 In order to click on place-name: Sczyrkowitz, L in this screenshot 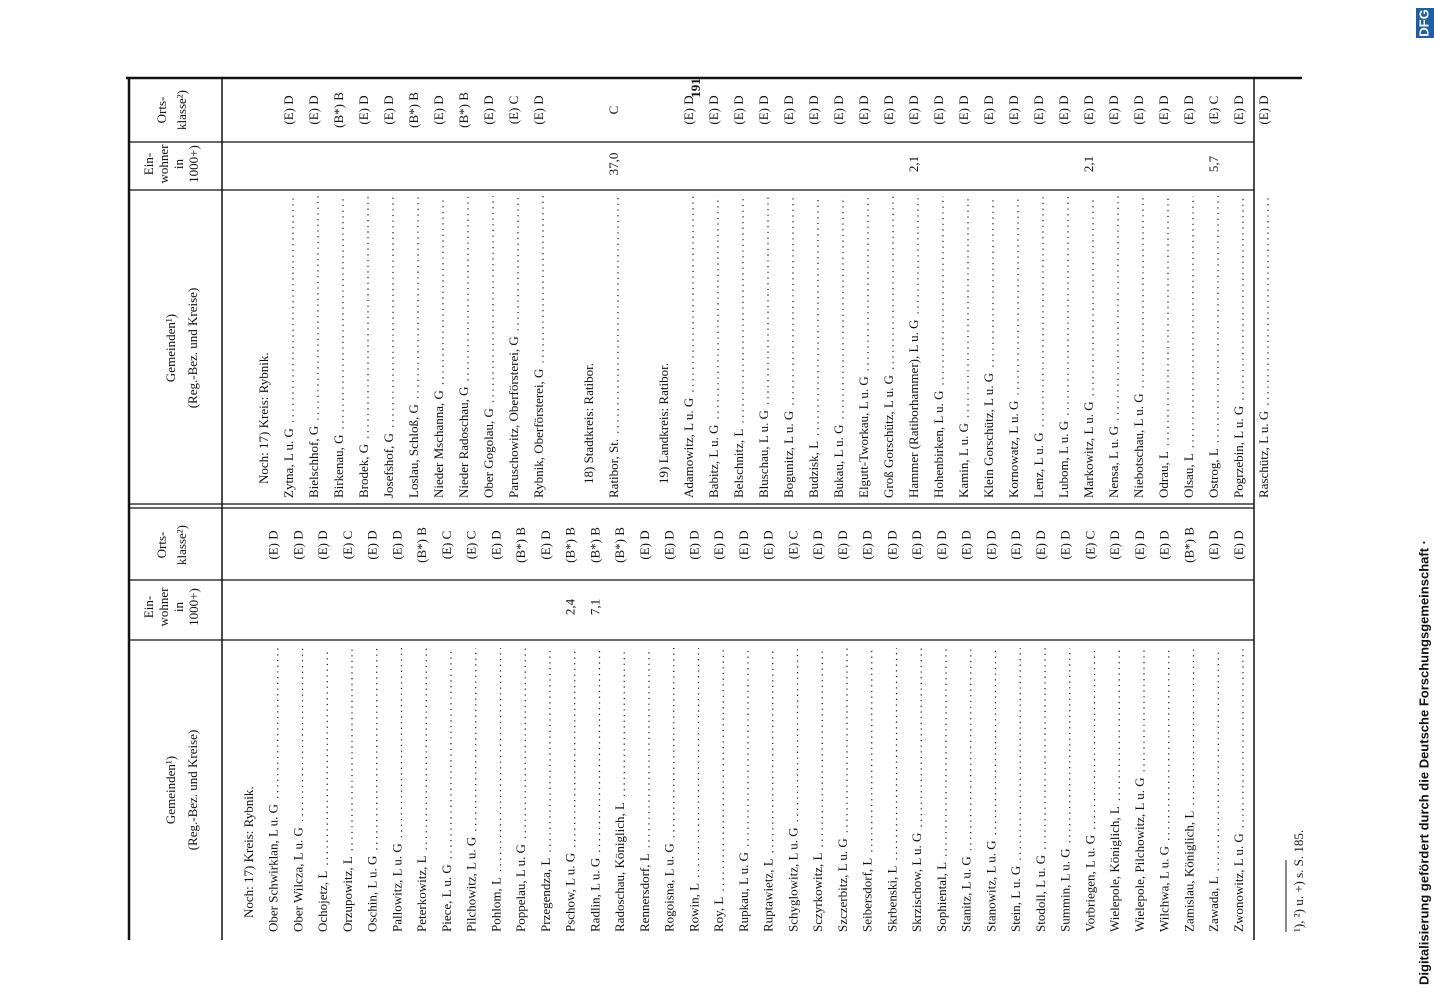, I will do `click(817, 892)`.